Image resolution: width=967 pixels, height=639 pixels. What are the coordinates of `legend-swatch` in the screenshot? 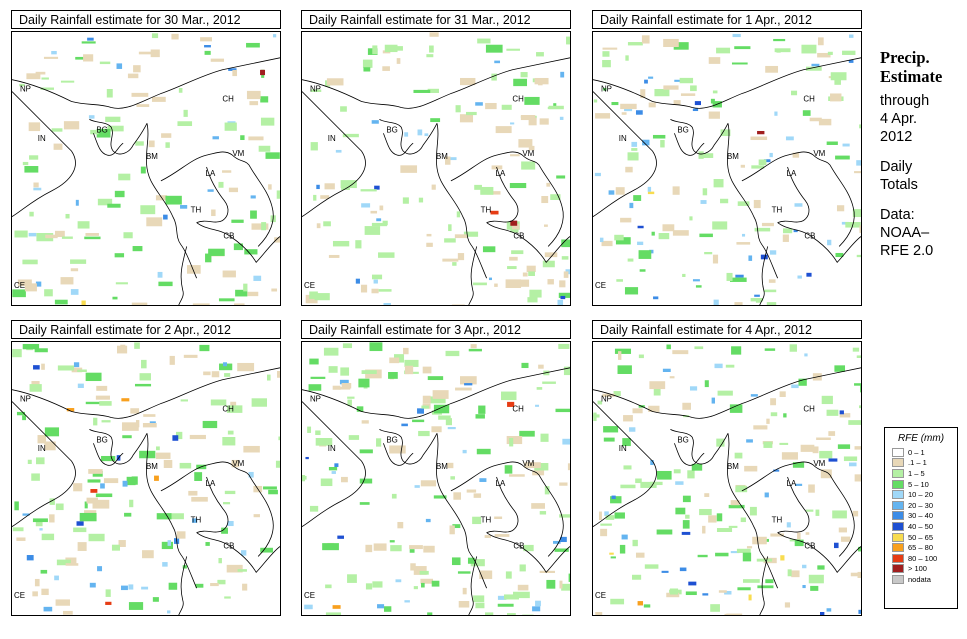 It's located at (898, 463).